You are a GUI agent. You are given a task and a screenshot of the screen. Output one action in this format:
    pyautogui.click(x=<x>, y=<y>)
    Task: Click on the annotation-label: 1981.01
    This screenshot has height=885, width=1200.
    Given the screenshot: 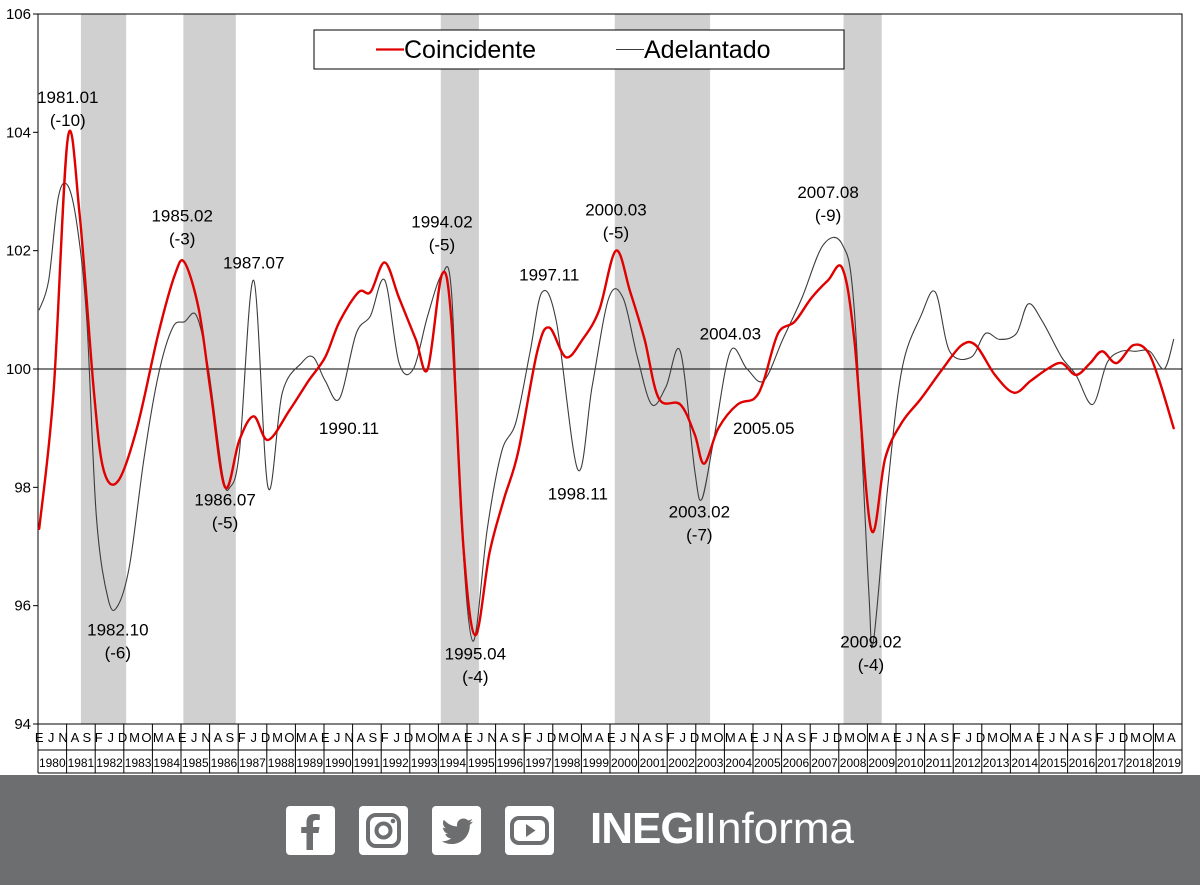 What is the action you would take?
    pyautogui.click(x=67, y=97)
    